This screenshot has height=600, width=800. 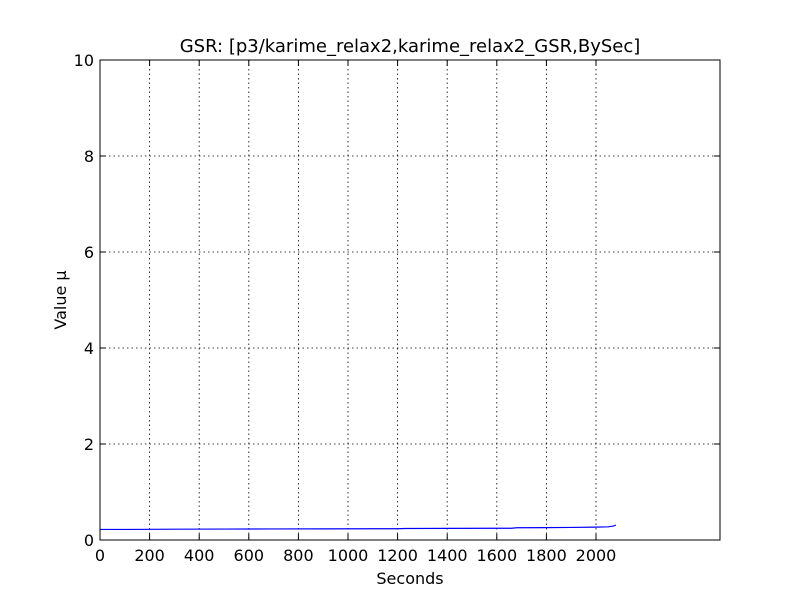 What do you see at coordinates (546, 555) in the screenshot?
I see `x-tick-label: 1800` at bounding box center [546, 555].